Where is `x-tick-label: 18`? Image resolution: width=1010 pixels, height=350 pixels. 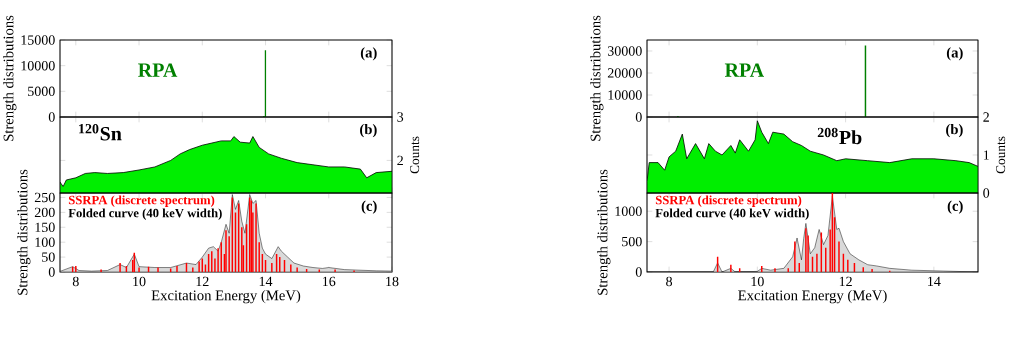 x-tick-label: 18 is located at coordinates (392, 281).